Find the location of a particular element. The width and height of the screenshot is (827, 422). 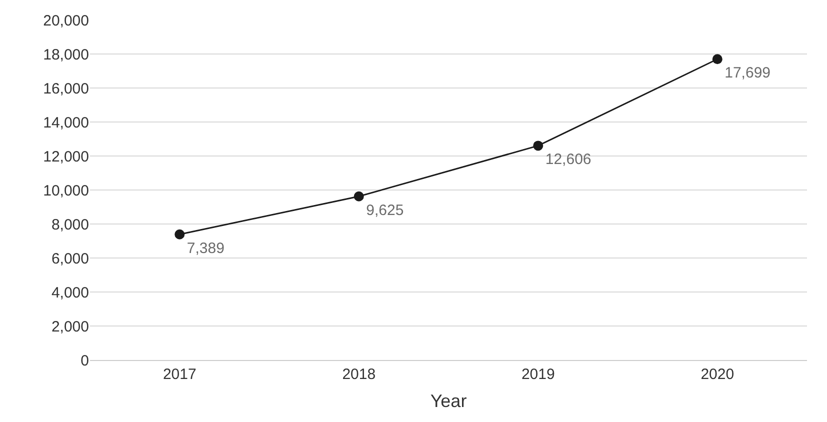

y-tick-label: 14,000 is located at coordinates (66, 123).